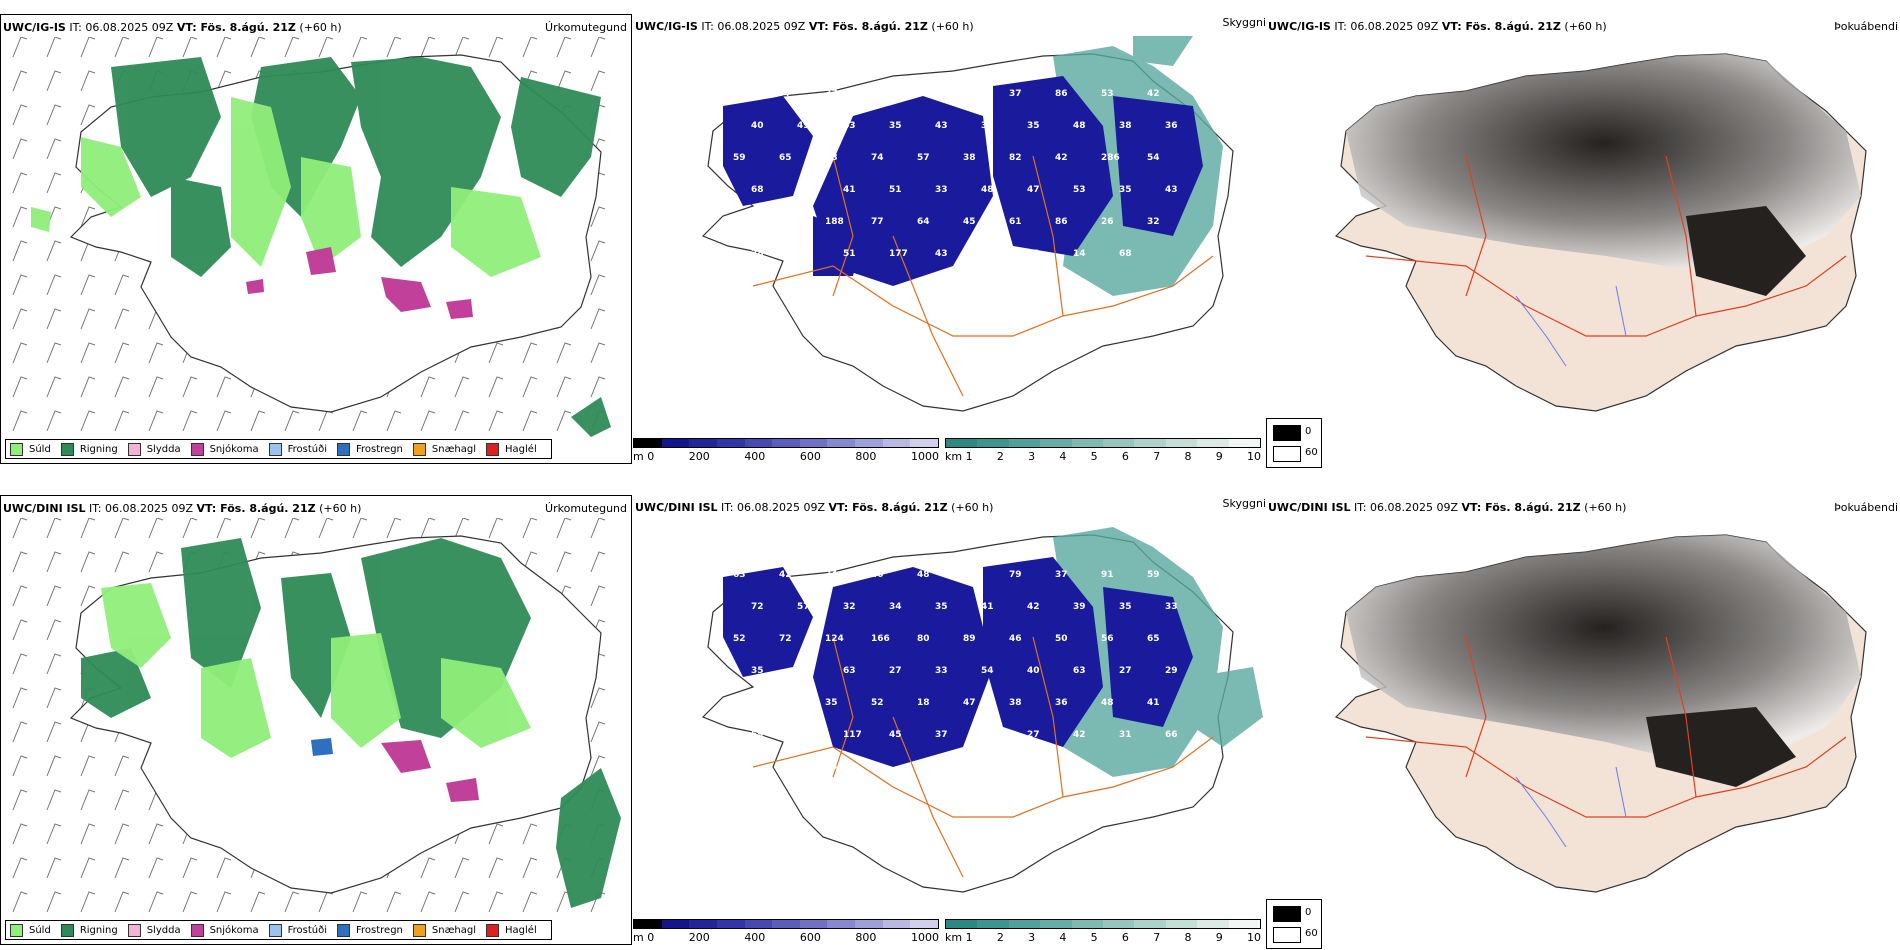  Describe the element at coordinates (30, 930) in the screenshot. I see `legend-item: Súld` at that location.